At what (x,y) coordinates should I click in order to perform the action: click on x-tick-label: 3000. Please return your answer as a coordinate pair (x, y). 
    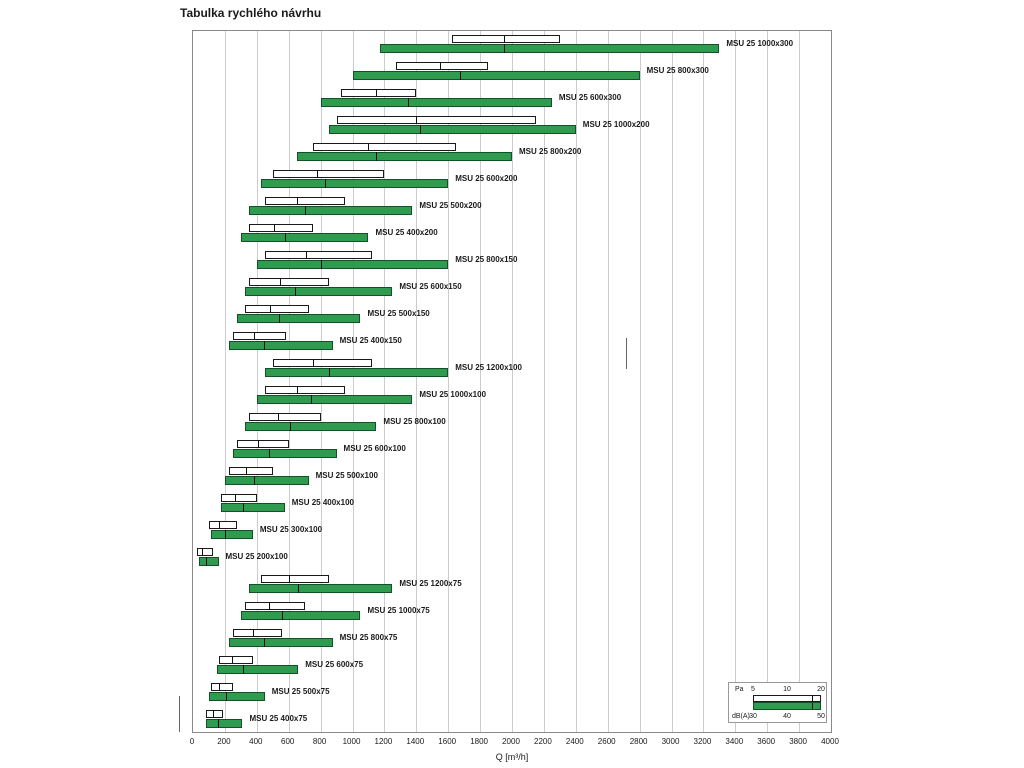
    Looking at the image, I should click on (670, 741).